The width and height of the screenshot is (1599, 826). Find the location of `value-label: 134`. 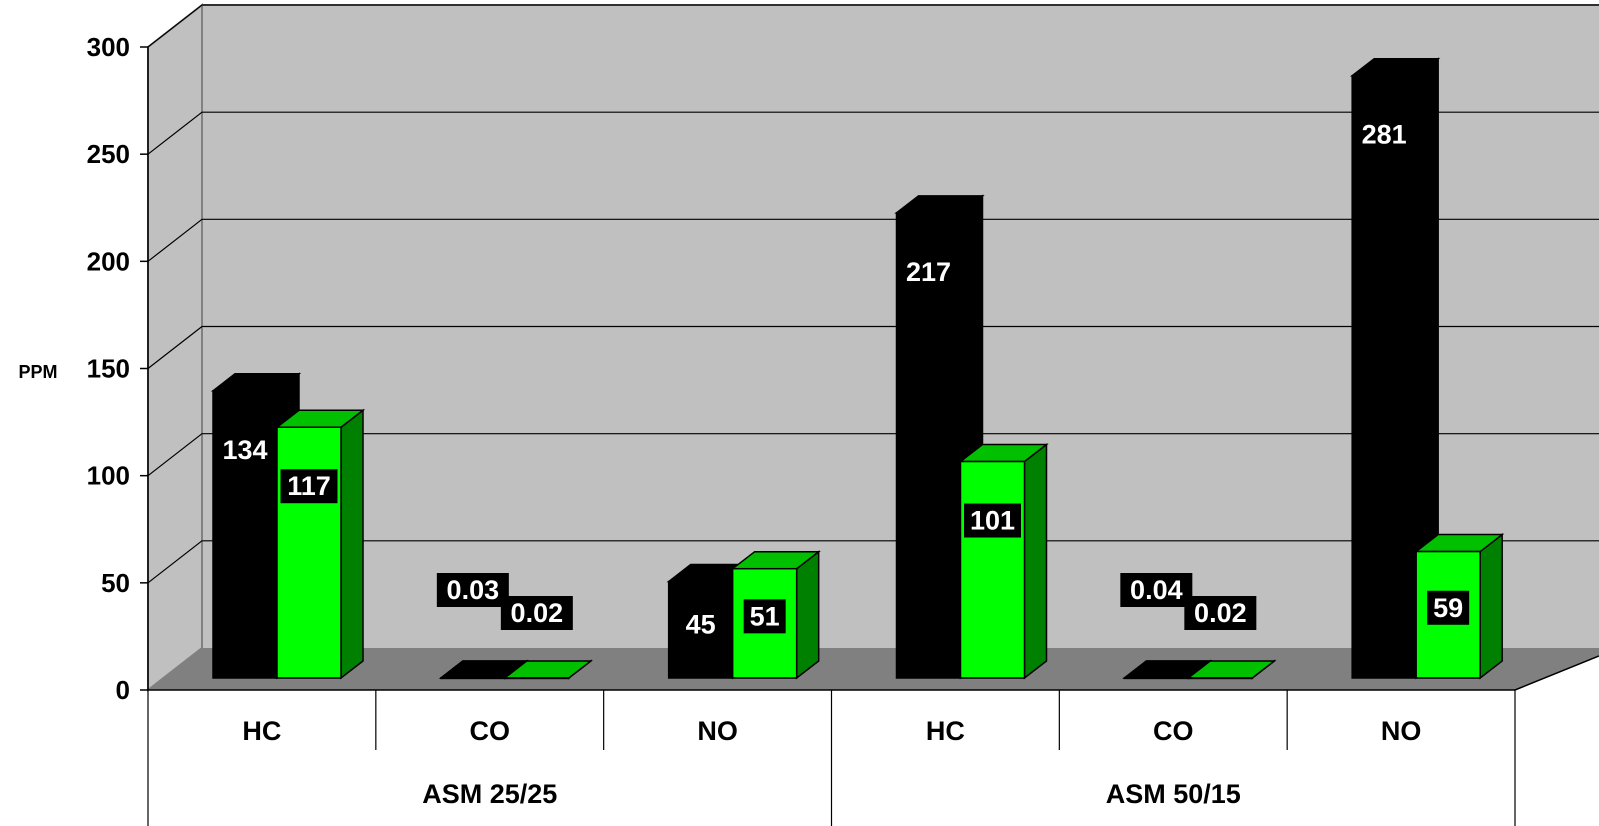

value-label: 134 is located at coordinates (244, 450).